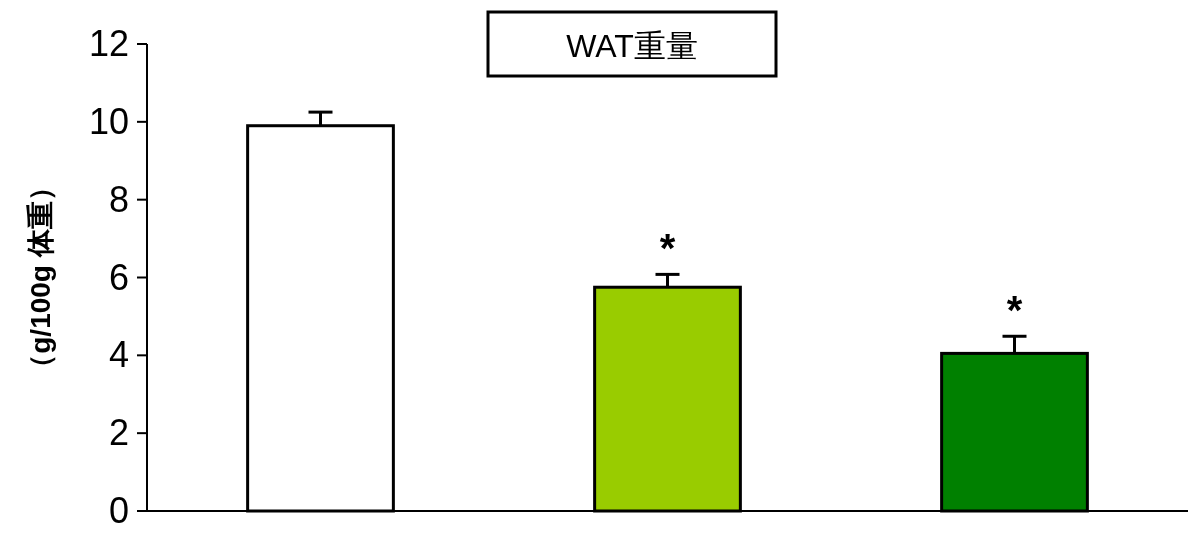 The image size is (1191, 533). Describe the element at coordinates (108, 43) in the screenshot. I see `y-tick-label: 12` at that location.